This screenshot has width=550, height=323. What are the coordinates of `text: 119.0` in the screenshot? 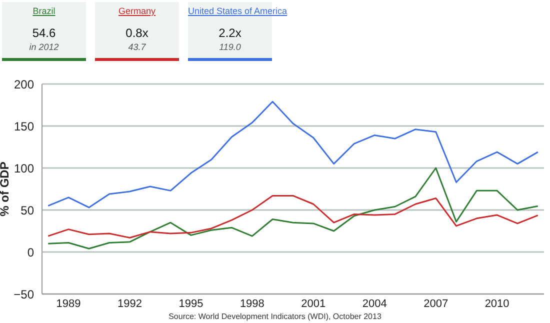 It's located at (230, 47).